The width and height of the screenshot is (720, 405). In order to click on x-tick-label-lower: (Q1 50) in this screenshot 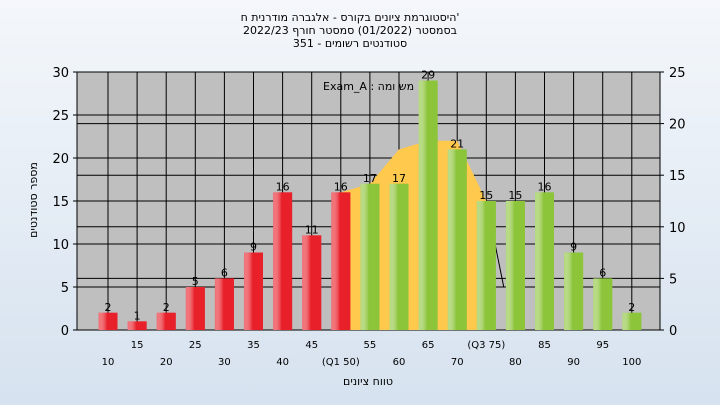, I will do `click(341, 362)`.